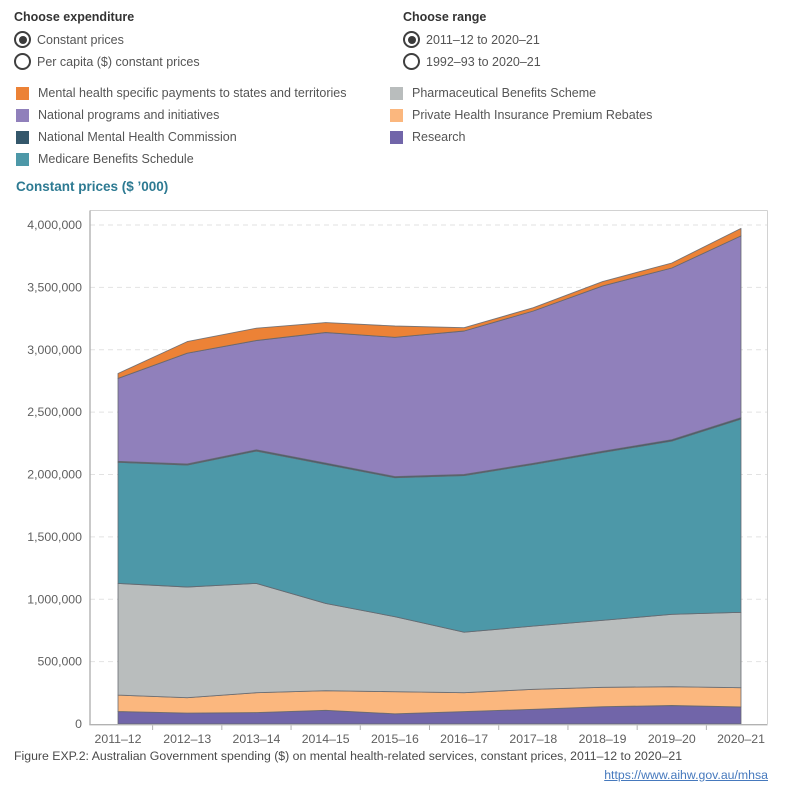 This screenshot has width=800, height=800. What do you see at coordinates (92, 186) in the screenshot?
I see `chart-axis-title: Constant prices ($ ’000)` at bounding box center [92, 186].